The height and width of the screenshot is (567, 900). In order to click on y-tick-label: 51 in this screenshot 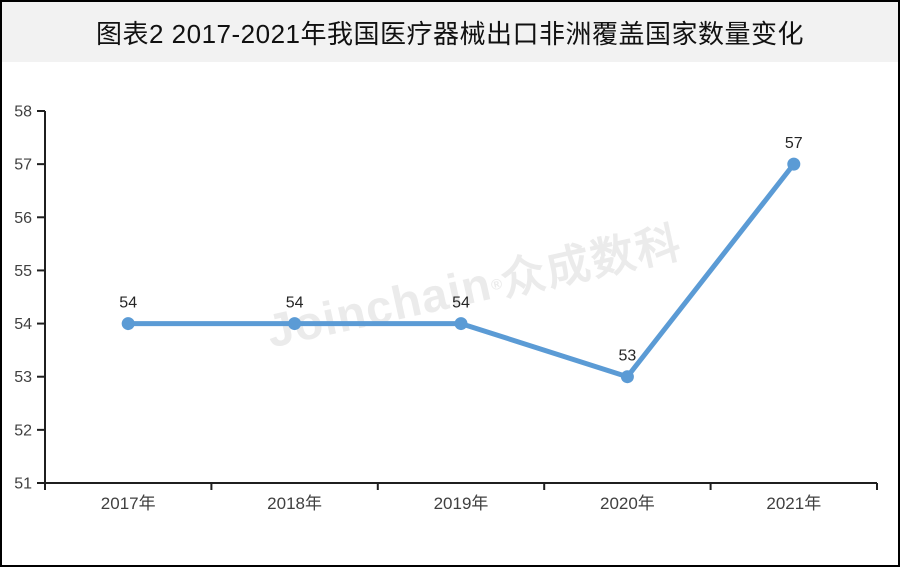, I will do `click(23, 484)`.